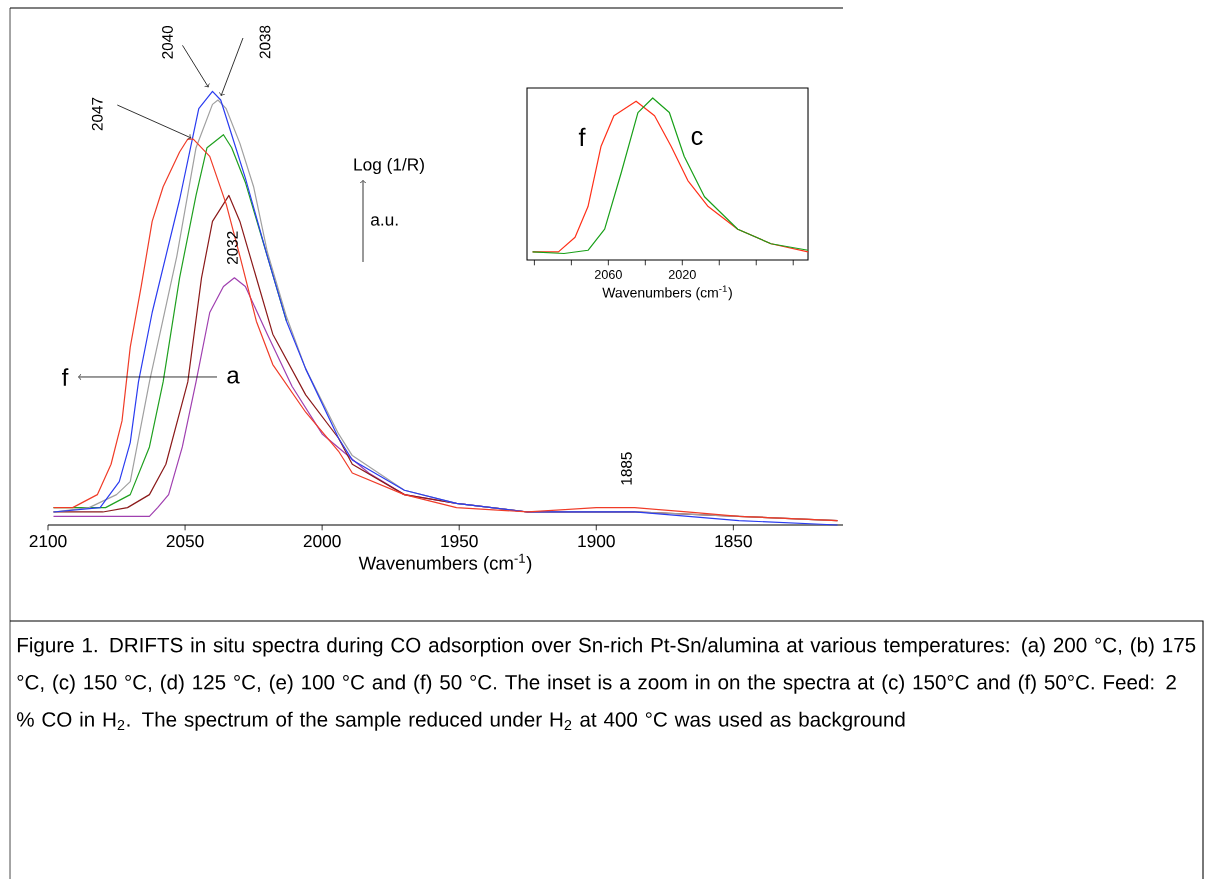  I want to click on x-tick-label: 2020, so click(682, 274).